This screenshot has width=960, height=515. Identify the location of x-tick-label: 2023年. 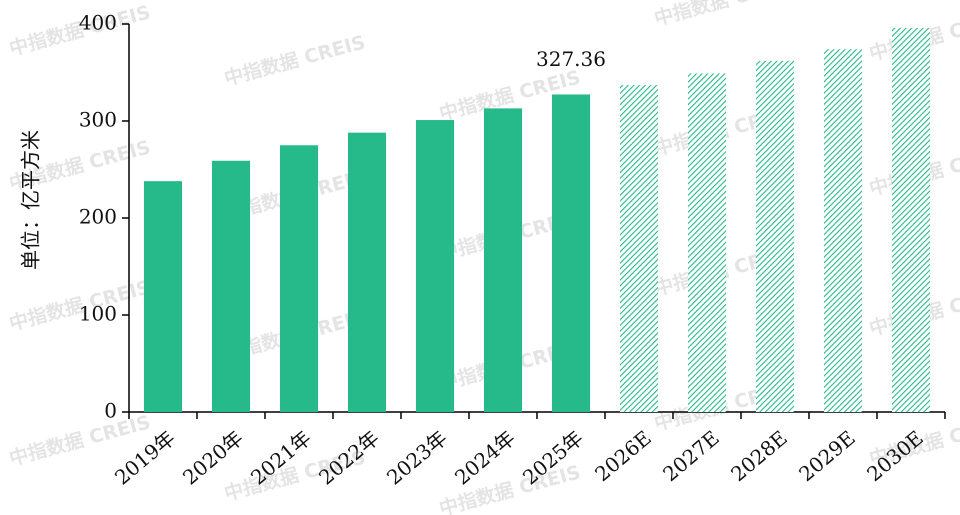
(417, 458).